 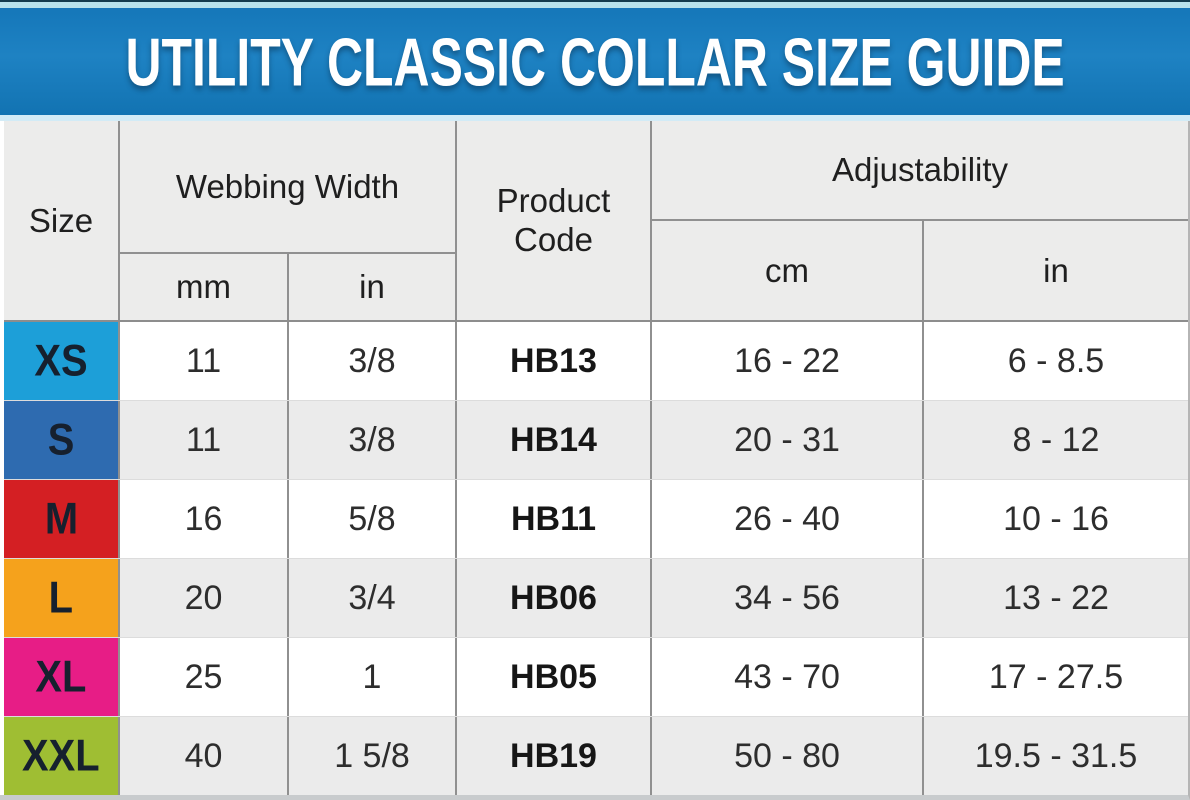 What do you see at coordinates (371, 756) in the screenshot?
I see `webbing-in-cell: 1 5/8` at bounding box center [371, 756].